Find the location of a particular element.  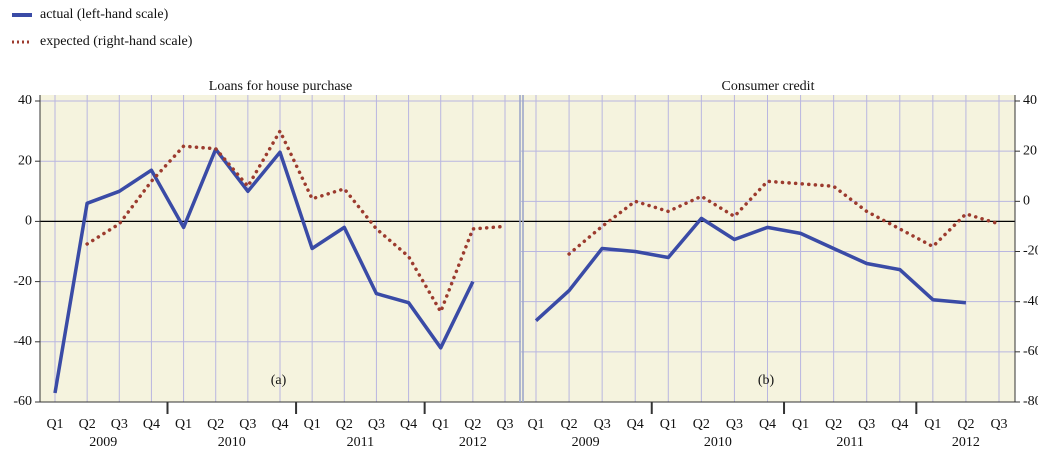

y-tick-label: 0 is located at coordinates (28, 221).